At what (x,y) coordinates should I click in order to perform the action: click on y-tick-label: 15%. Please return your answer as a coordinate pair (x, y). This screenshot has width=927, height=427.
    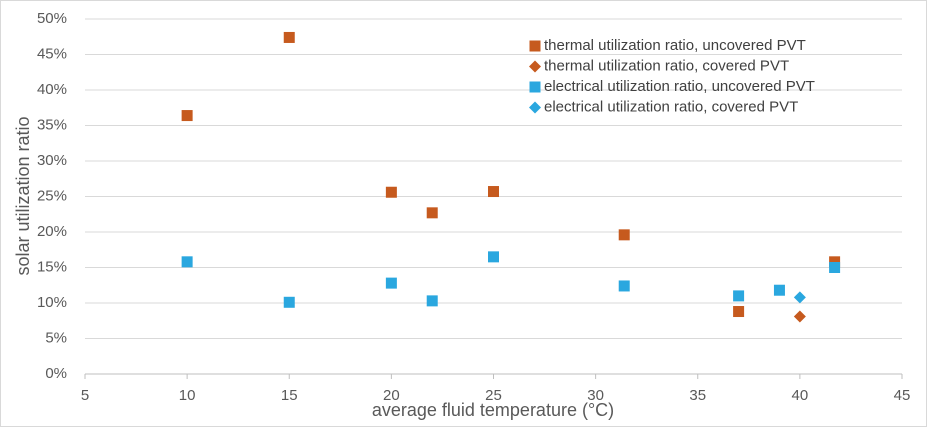
    Looking at the image, I should click on (52, 266).